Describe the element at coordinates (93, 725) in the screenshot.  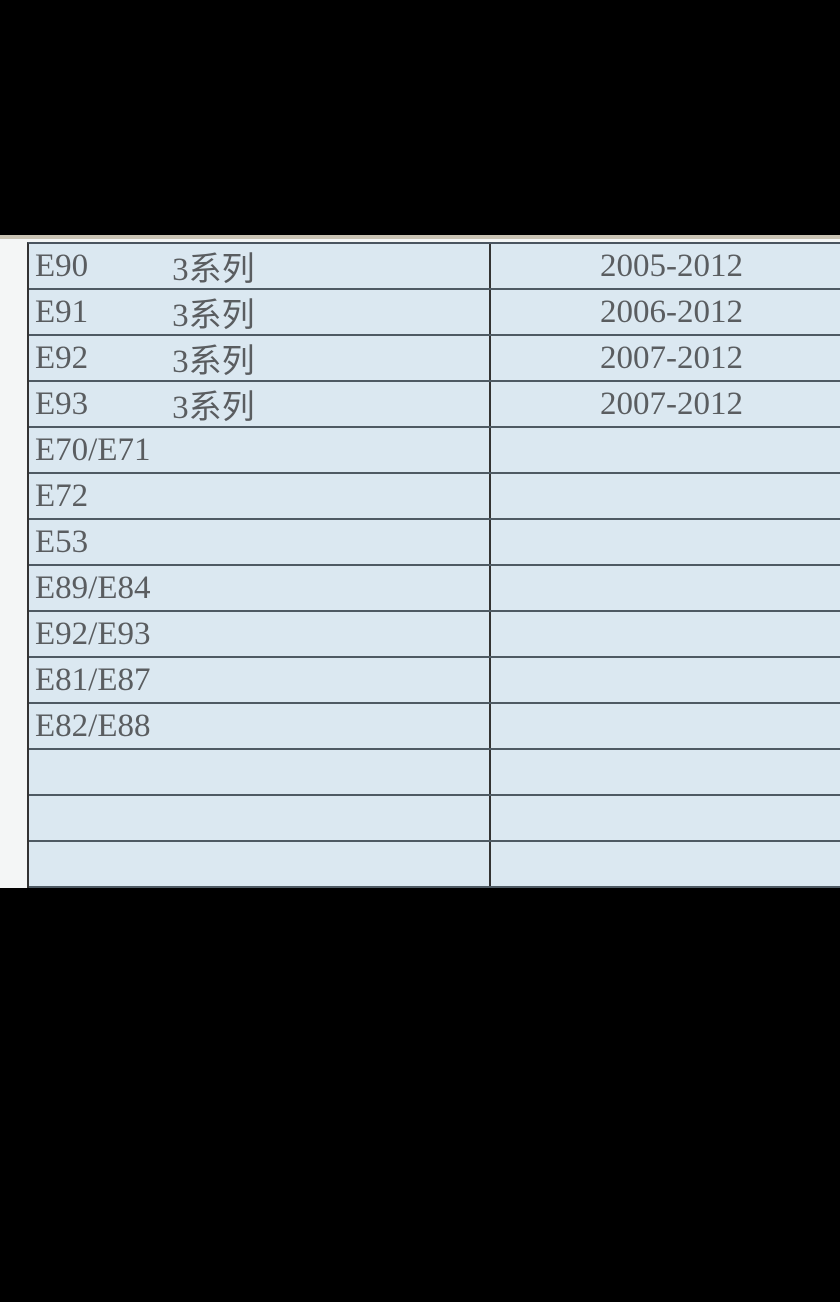
I see `model-code: E82/E88` at that location.